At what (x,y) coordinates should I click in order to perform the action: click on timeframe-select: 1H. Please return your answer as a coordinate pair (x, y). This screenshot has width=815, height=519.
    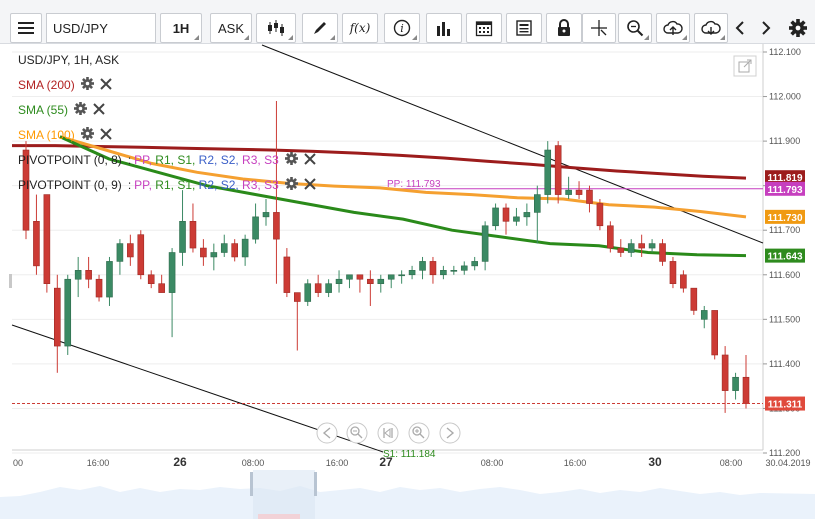
    Looking at the image, I should click on (181, 28).